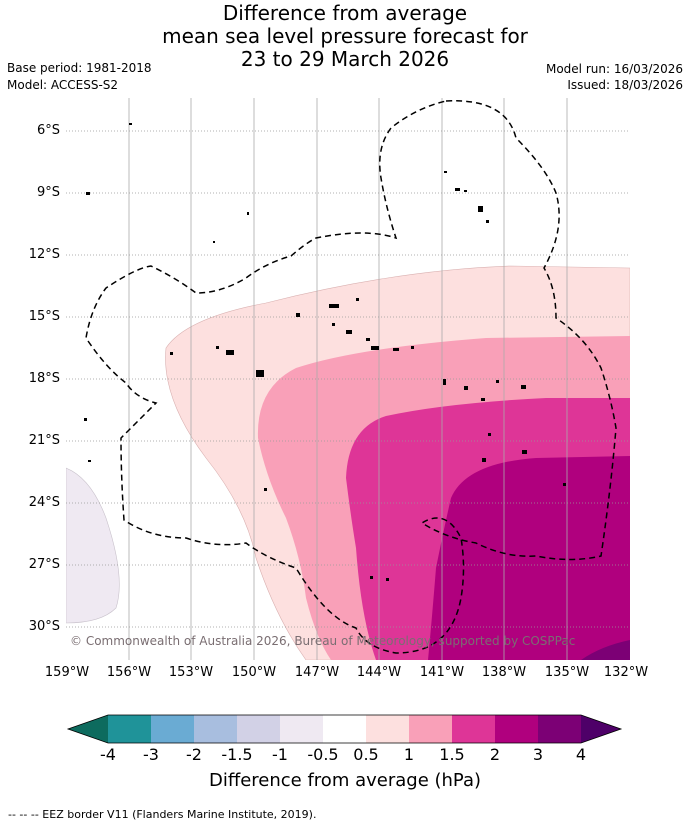  Describe the element at coordinates (626, 672) in the screenshot. I see `lon-label: 132°W` at that location.